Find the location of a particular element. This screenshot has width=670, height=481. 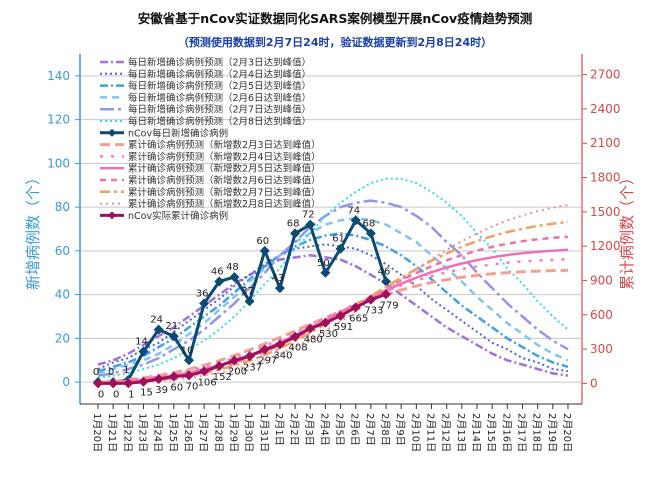

x-tick-label: 1月26日 is located at coordinates (188, 432).